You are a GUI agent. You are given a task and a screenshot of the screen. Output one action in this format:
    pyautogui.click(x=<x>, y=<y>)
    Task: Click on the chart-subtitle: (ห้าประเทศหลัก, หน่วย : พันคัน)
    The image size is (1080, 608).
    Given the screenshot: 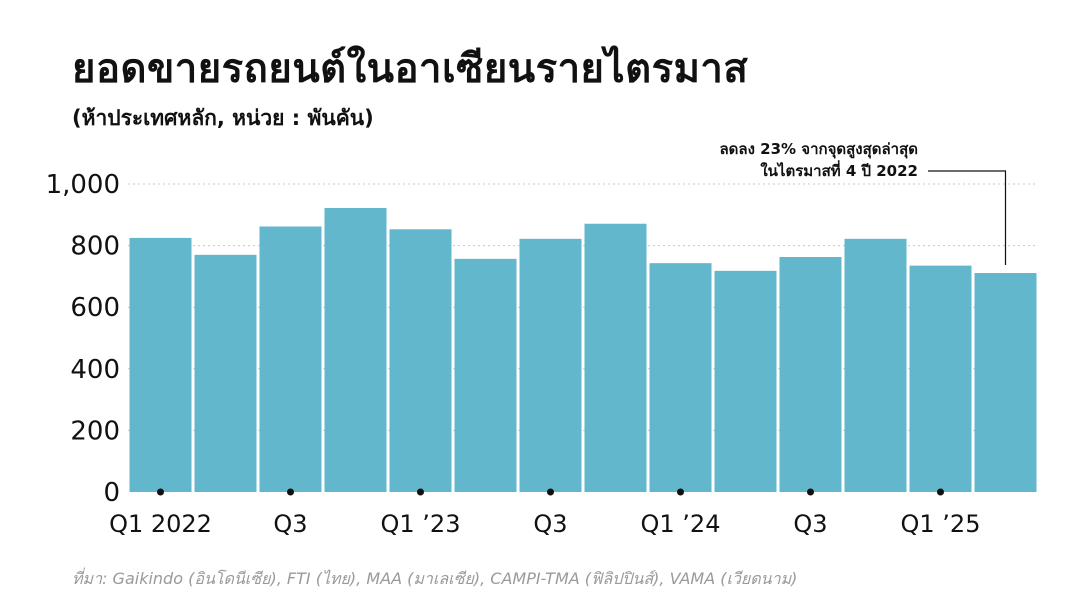 What is the action you would take?
    pyautogui.click(x=223, y=118)
    